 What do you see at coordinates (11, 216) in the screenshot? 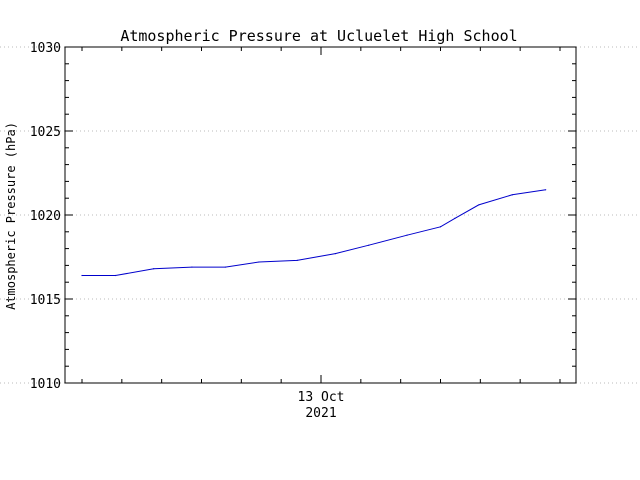
I see `y-axis-label: Atmospheric Pressure (hPa)` at bounding box center [11, 216].